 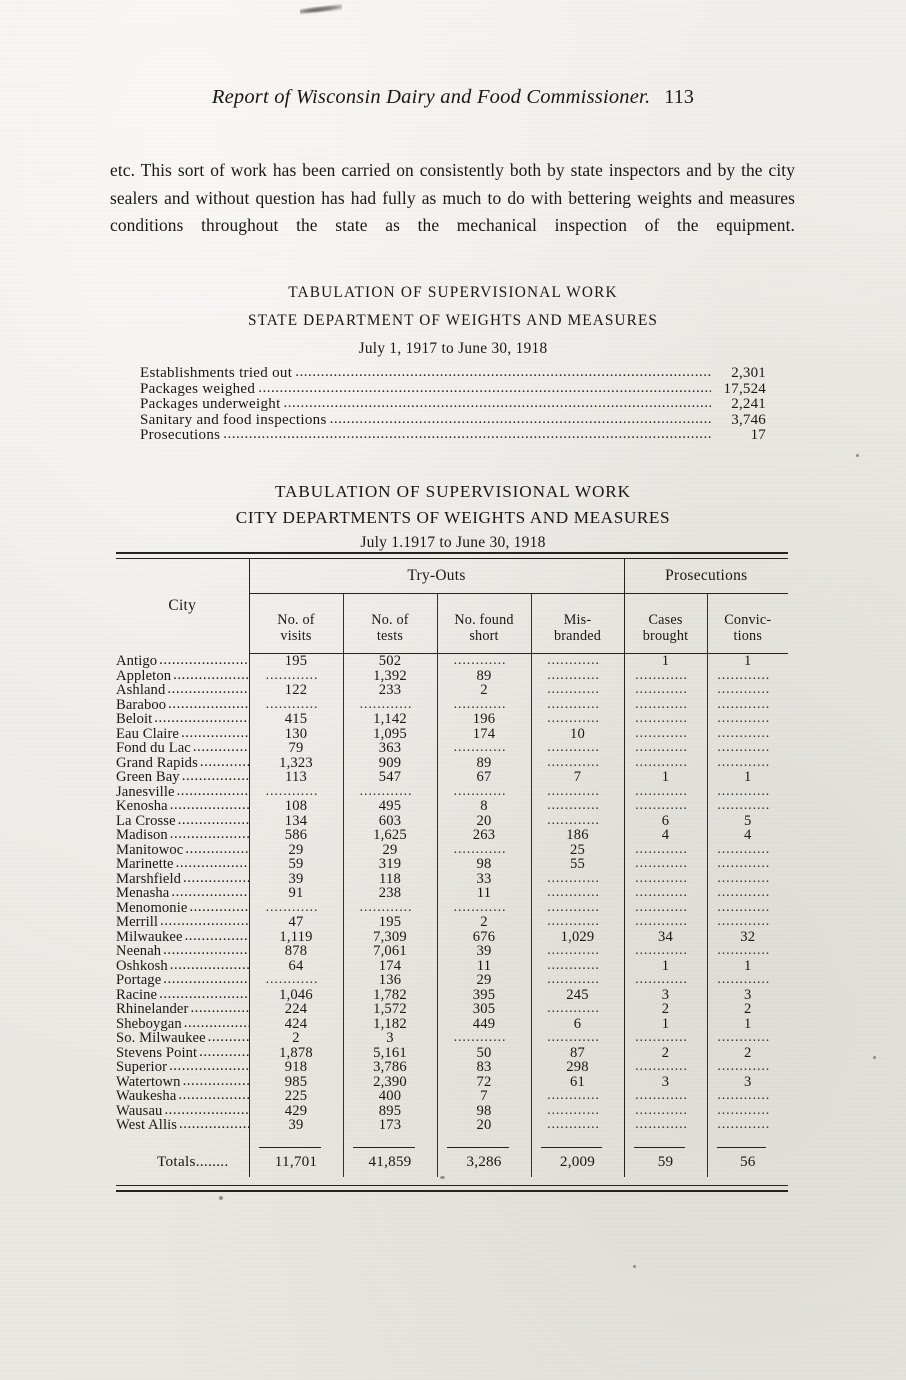 What do you see at coordinates (389, 719) in the screenshot?
I see `cell-tests: 1,142` at bounding box center [389, 719].